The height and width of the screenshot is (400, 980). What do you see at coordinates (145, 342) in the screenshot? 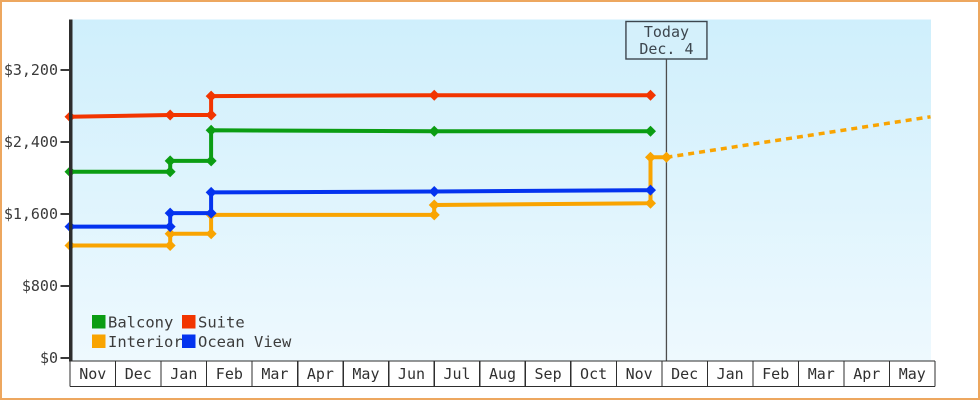
I see `legend-label-interior: Interior` at bounding box center [145, 342].